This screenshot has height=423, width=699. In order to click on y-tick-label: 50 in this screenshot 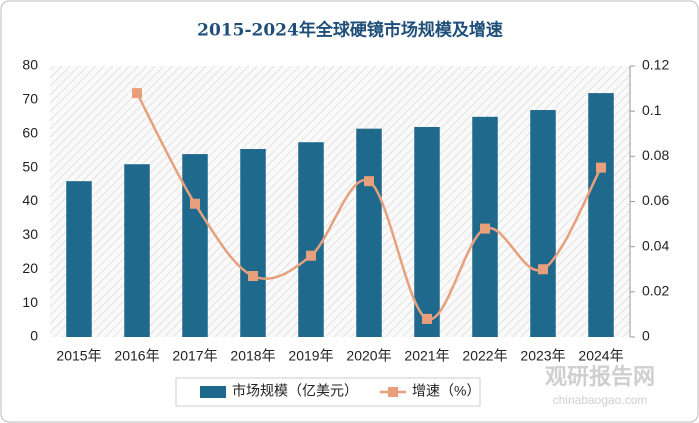, I will do `click(30, 166)`.